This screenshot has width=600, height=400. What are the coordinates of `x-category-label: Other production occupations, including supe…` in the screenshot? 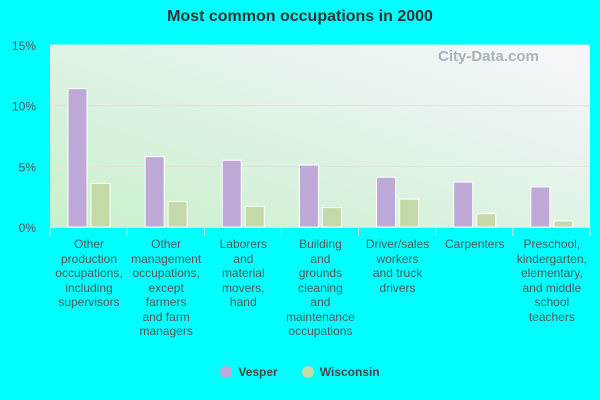 It's located at (89, 273).